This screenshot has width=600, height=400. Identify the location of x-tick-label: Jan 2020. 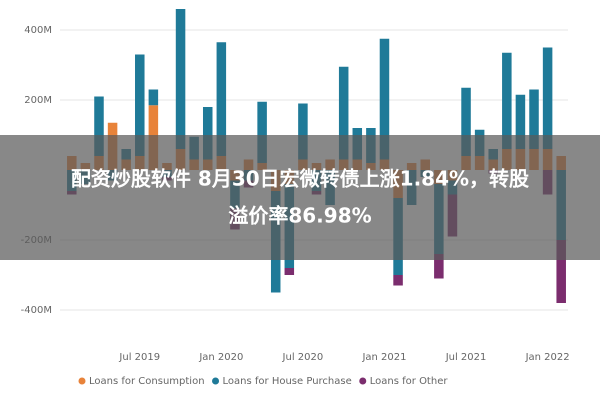
(220, 357).